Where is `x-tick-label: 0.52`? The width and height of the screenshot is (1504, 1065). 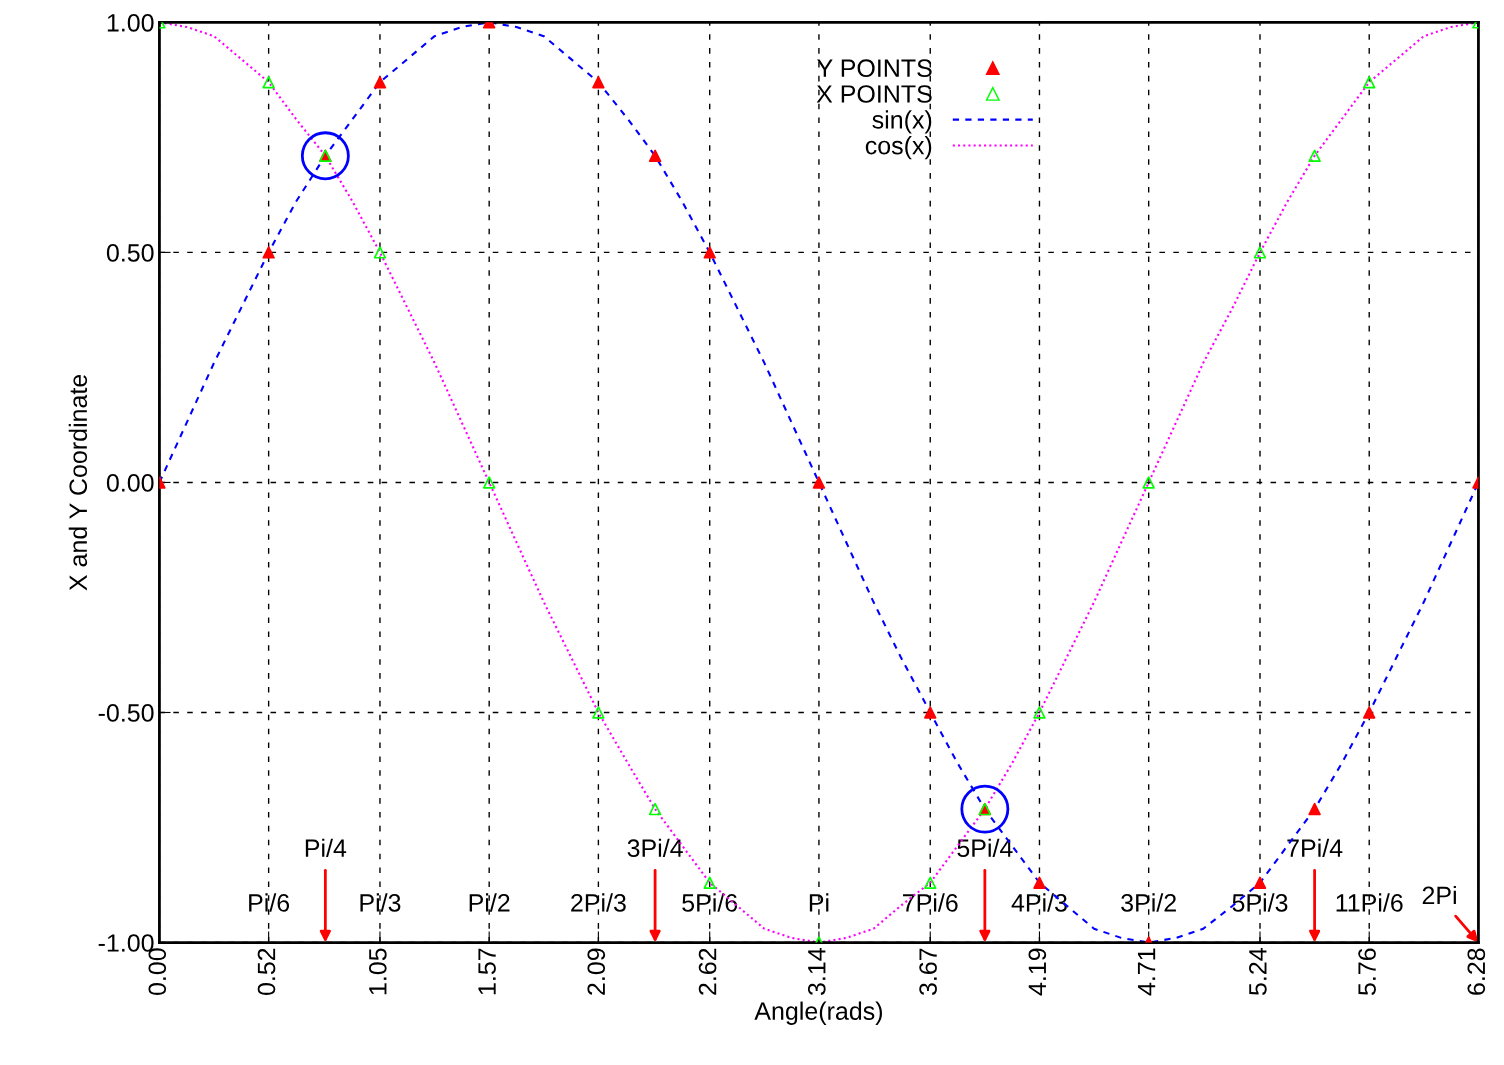 x-tick-label: 0.52 is located at coordinates (266, 972).